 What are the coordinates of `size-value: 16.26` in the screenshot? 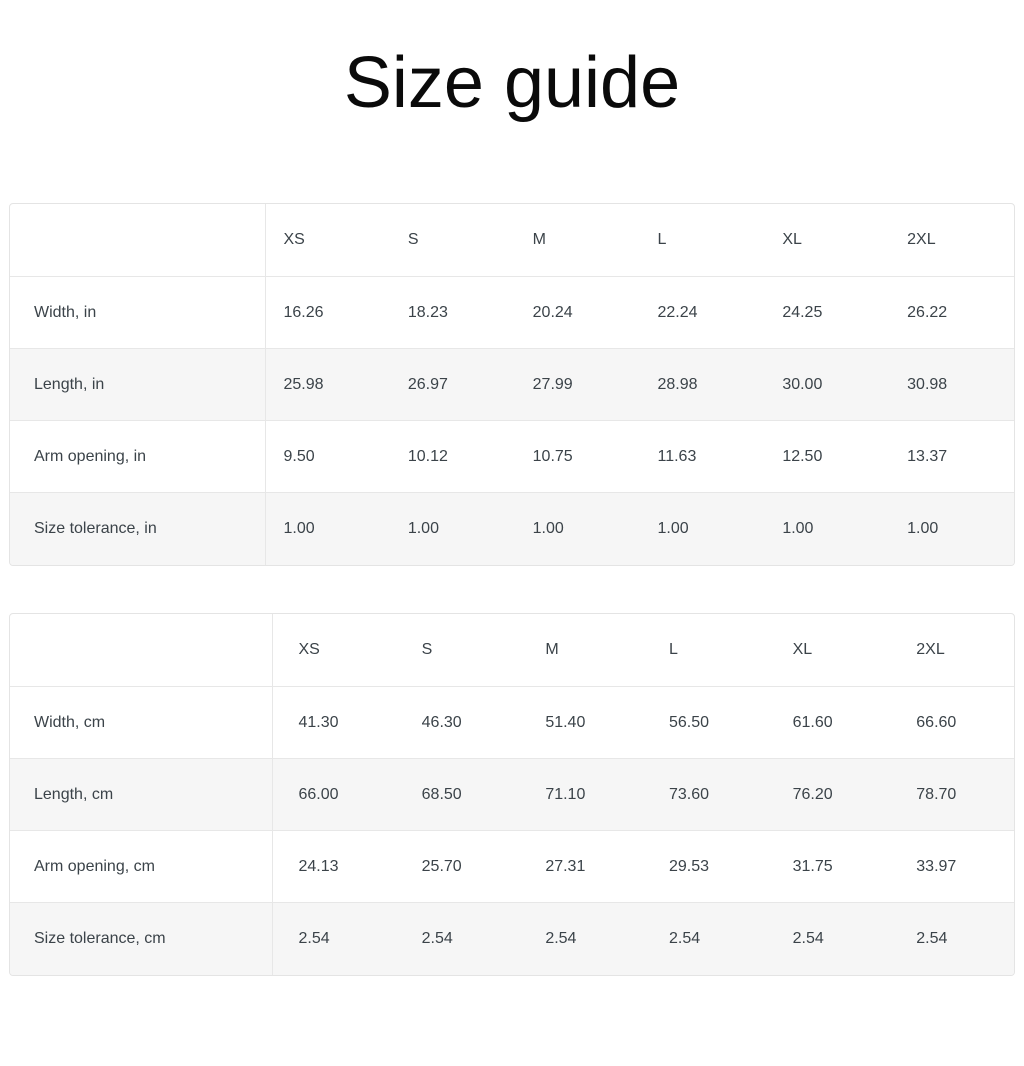 It's located at (327, 312).